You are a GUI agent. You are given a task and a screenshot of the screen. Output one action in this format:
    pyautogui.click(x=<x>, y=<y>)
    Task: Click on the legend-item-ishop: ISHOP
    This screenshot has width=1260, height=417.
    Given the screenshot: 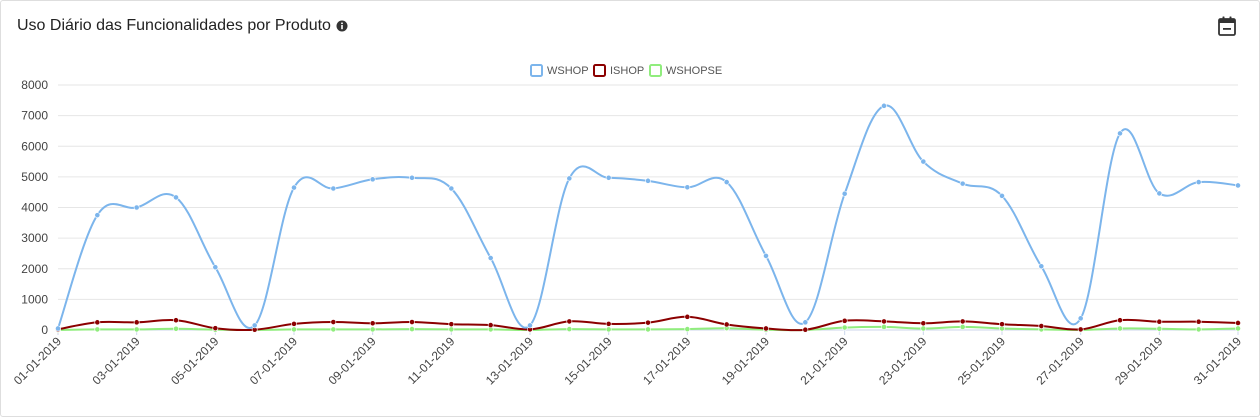 What is the action you would take?
    pyautogui.click(x=618, y=70)
    